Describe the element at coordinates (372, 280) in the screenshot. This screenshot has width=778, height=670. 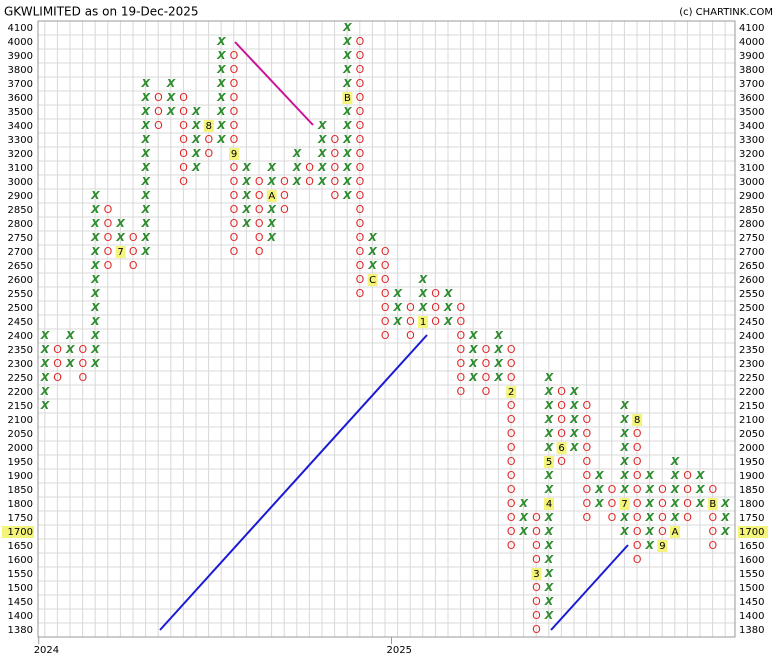
I see `month-marker: C` at that location.